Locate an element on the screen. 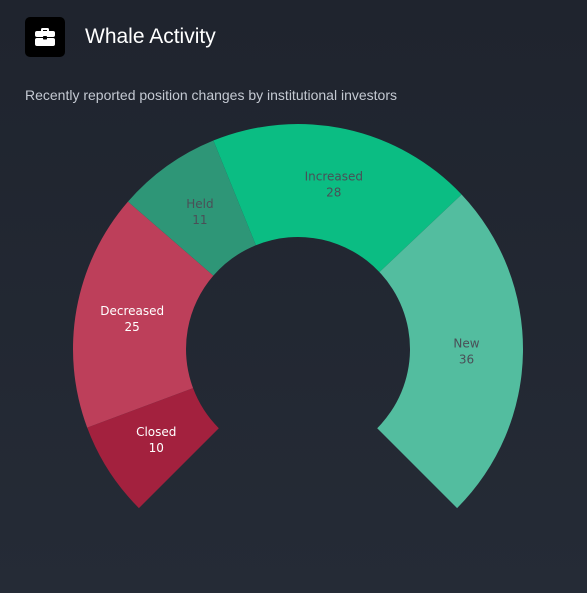  segment-new is located at coordinates (450, 351).